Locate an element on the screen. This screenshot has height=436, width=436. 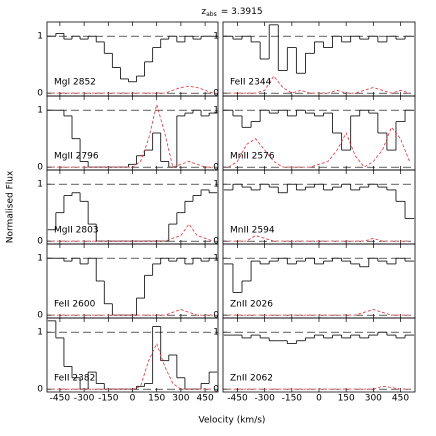
panel-label: MgI 2852 is located at coordinates (75, 83).